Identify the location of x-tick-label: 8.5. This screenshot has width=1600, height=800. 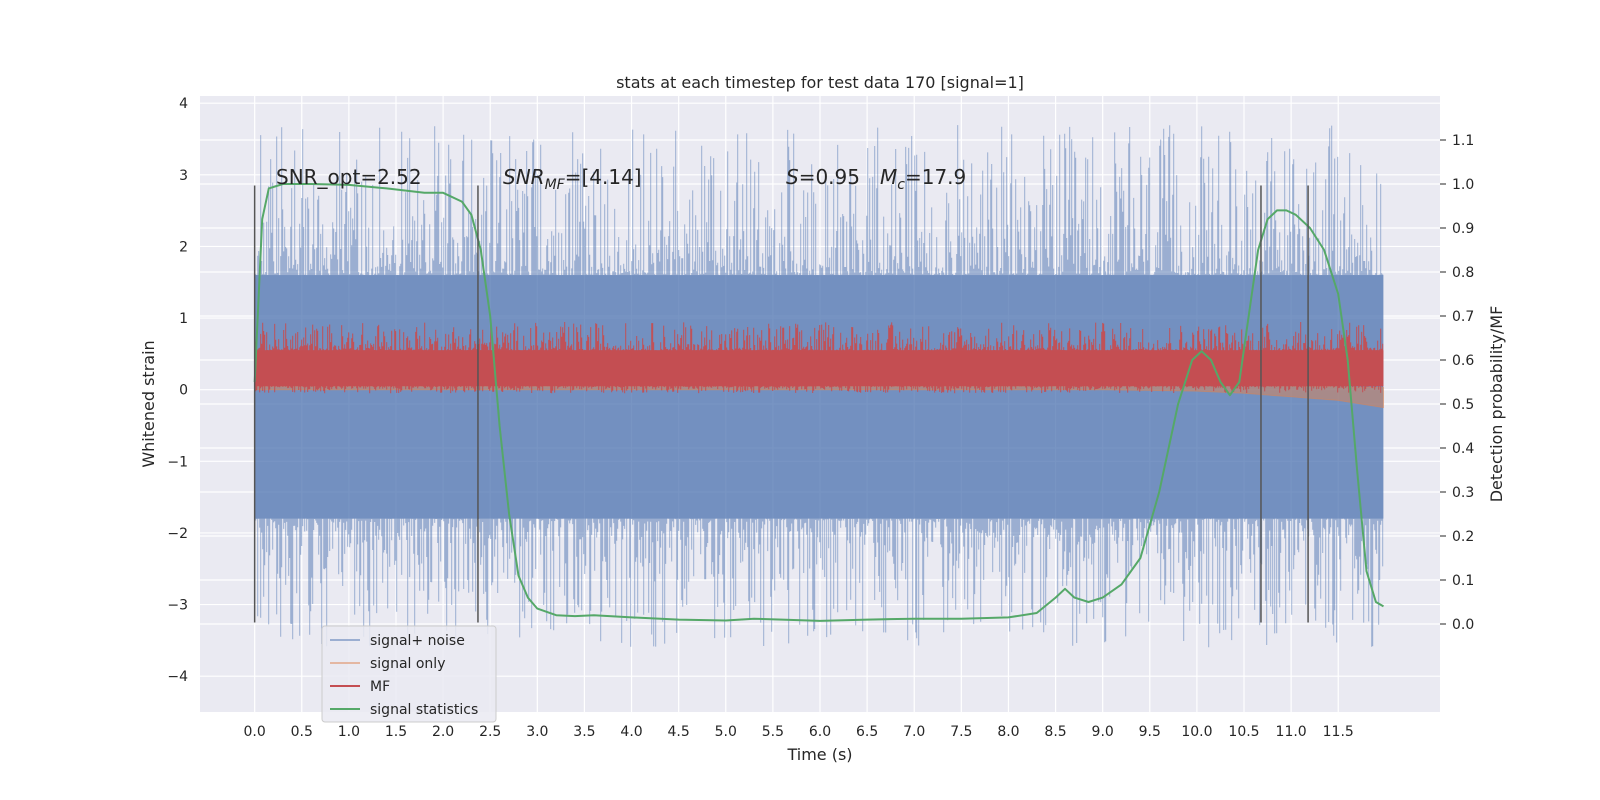
(1055, 732).